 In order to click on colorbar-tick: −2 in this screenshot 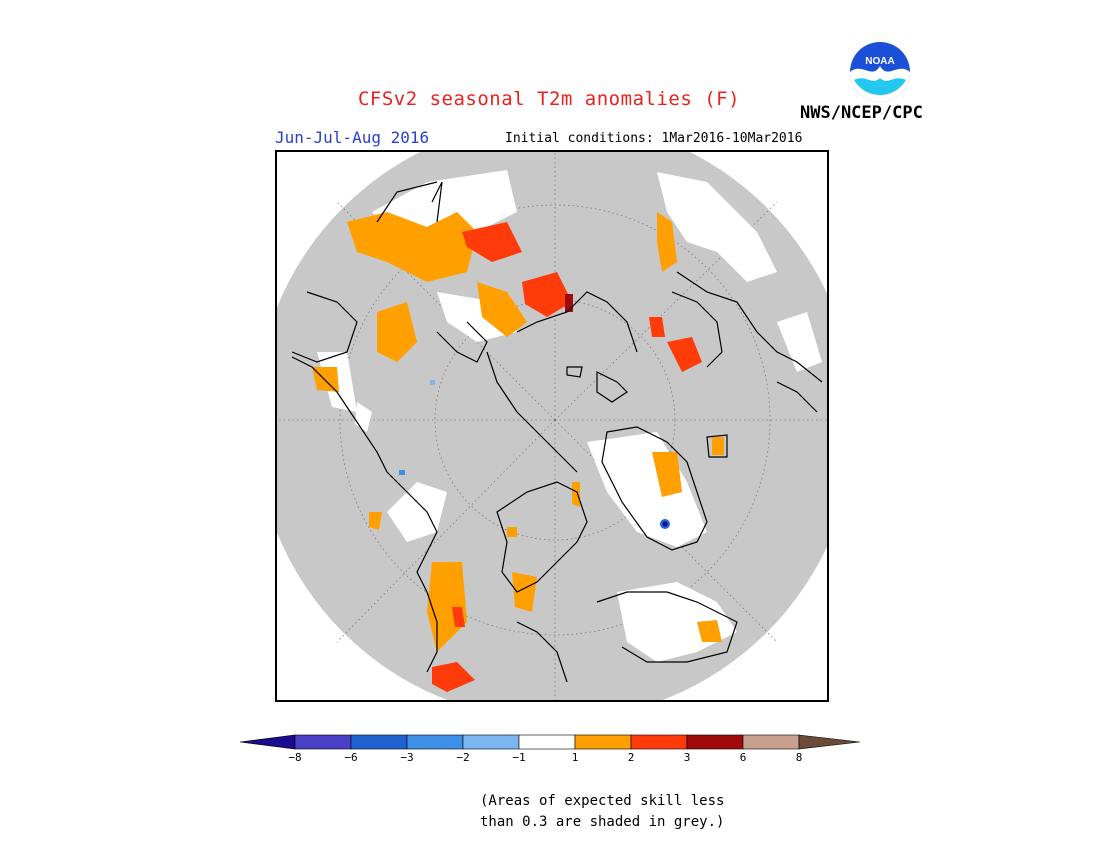, I will do `click(463, 757)`.